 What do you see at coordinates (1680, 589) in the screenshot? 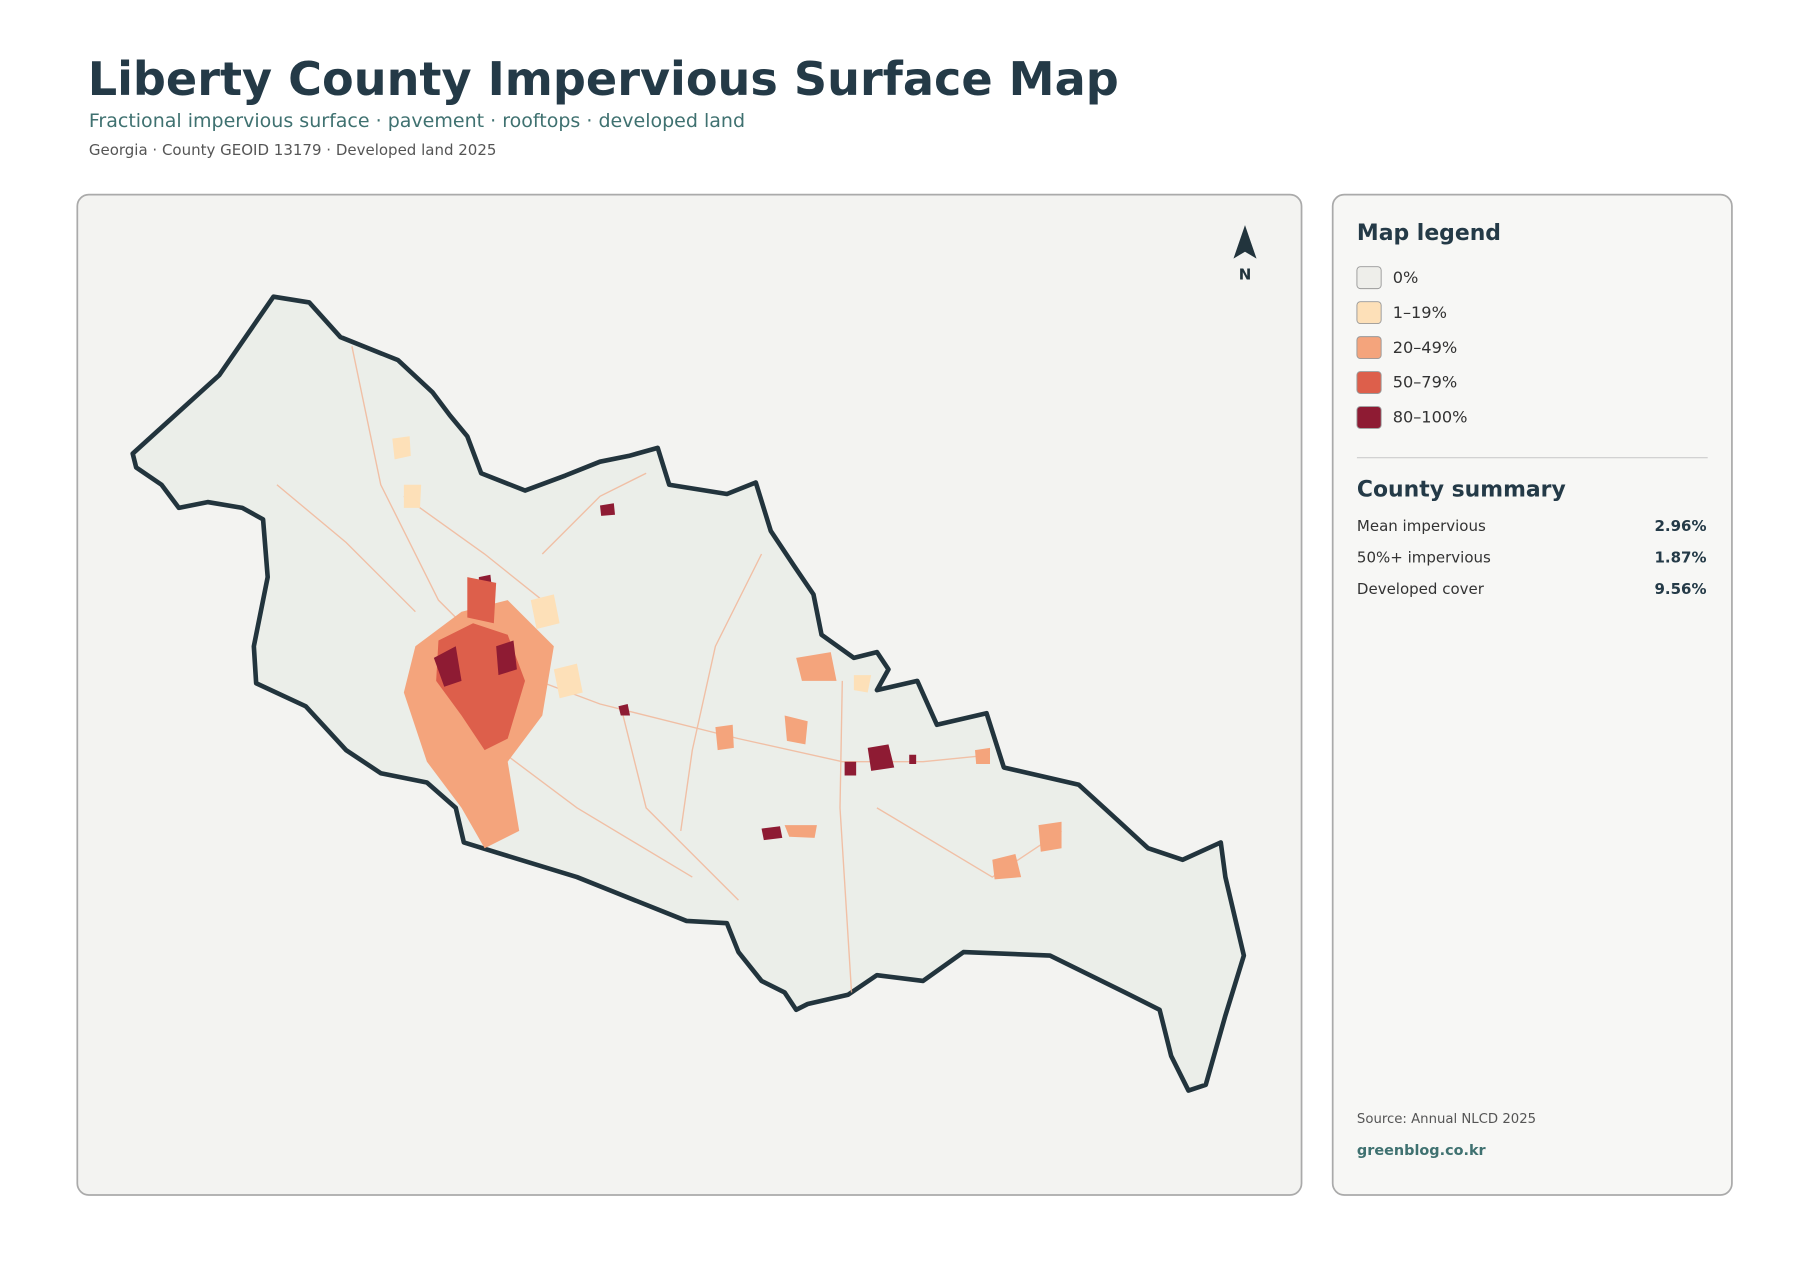
I see `summary-value: 9.56%` at bounding box center [1680, 589].